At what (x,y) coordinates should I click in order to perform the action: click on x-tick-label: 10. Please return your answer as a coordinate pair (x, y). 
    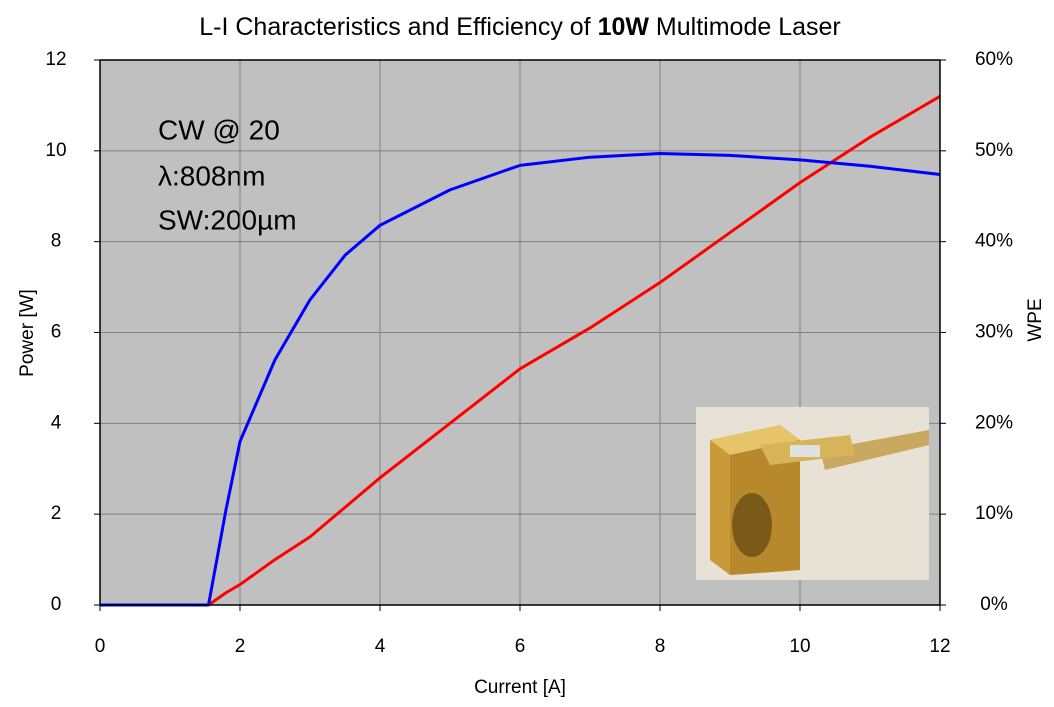
    Looking at the image, I should click on (799, 646).